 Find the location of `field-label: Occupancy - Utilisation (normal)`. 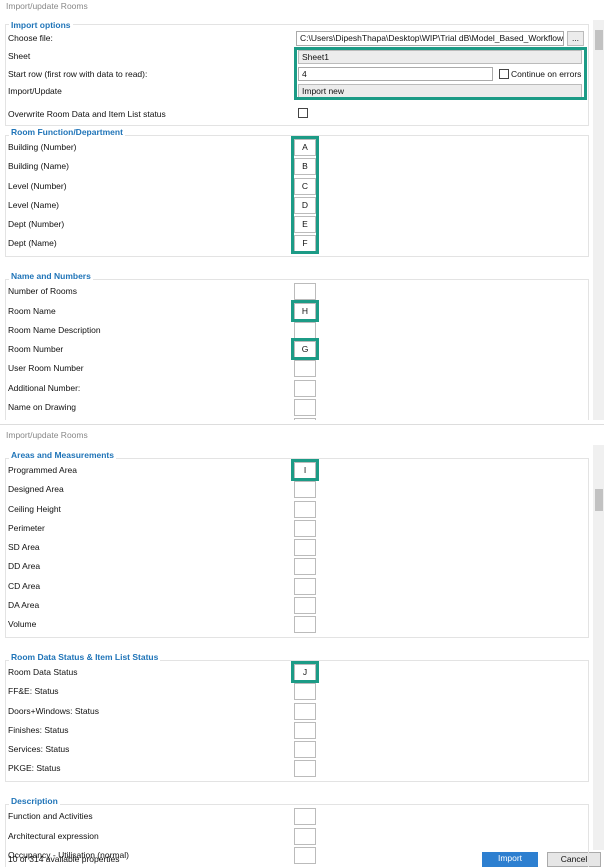

field-label: Occupancy - Utilisation (normal) is located at coordinates (68, 854).